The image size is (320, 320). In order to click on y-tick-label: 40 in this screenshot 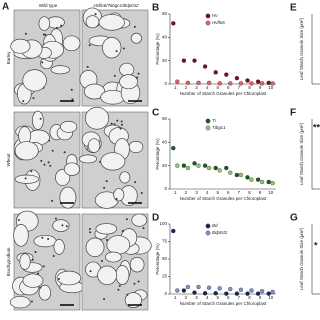, I will do `click(165, 37)`.